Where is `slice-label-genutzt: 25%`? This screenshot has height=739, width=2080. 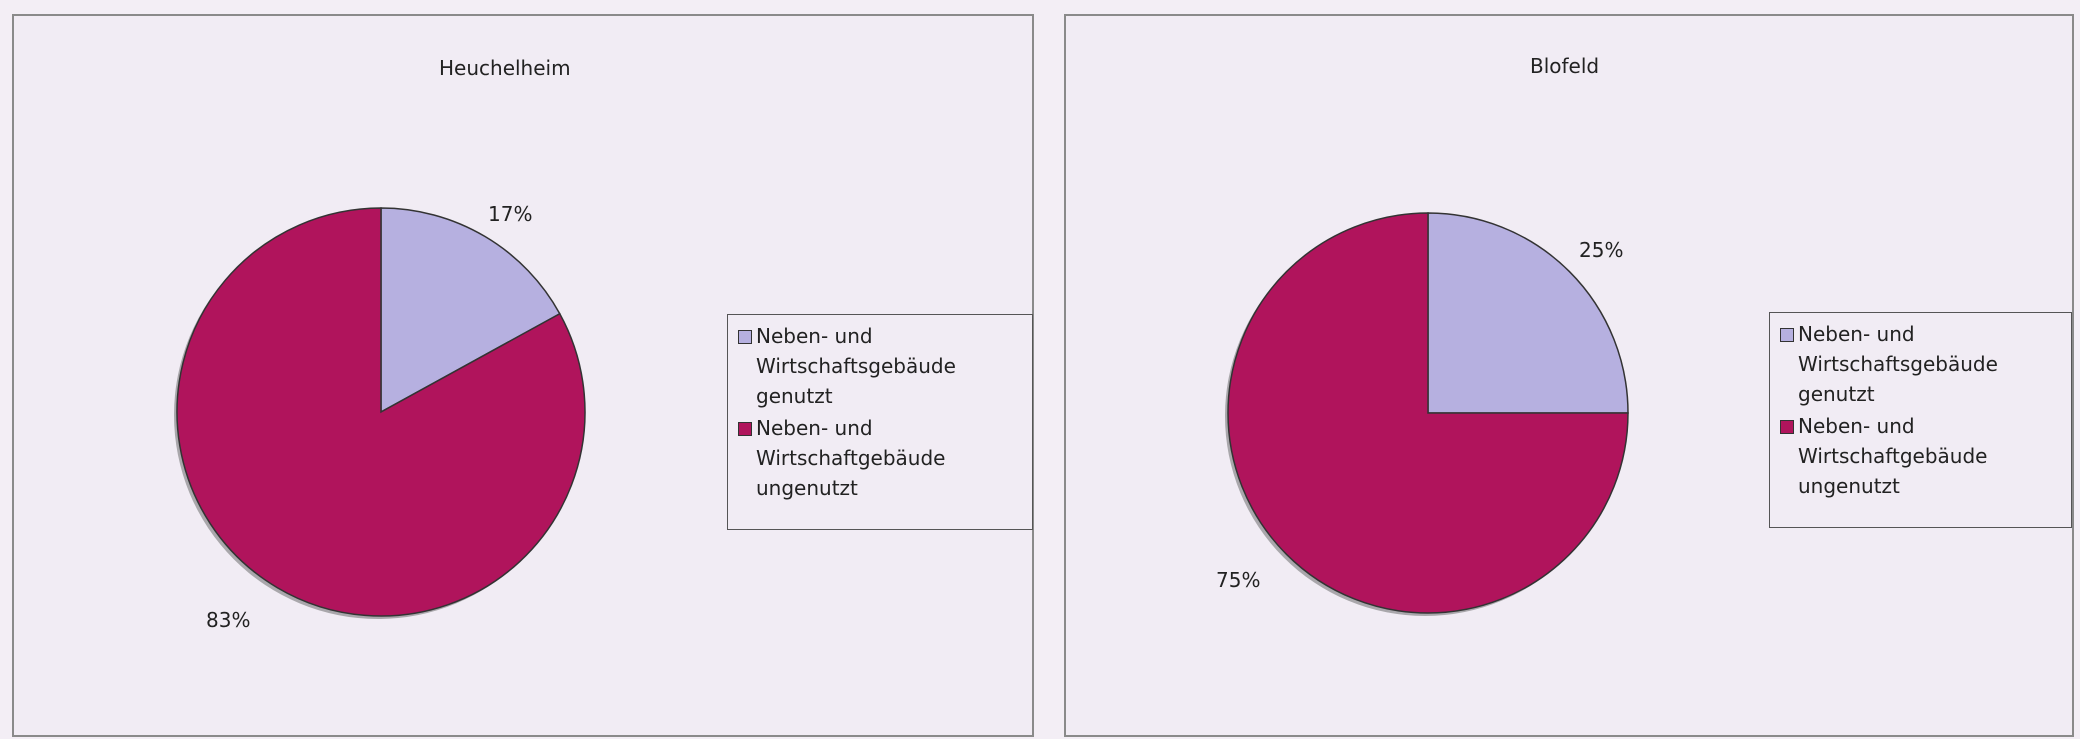 slice-label-genutzt: 25% is located at coordinates (1601, 250).